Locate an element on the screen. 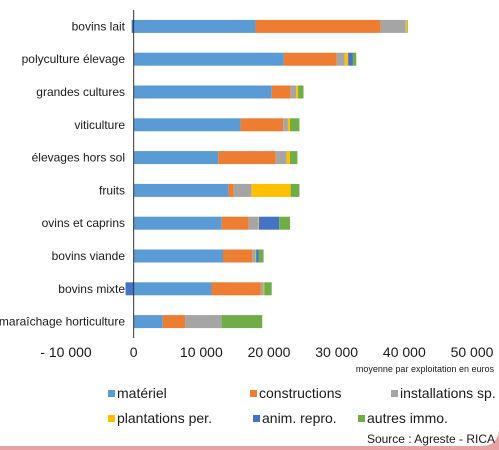 Image resolution: width=499 pixels, height=450 pixels. x-tick-label: - 10 000 is located at coordinates (66, 352).